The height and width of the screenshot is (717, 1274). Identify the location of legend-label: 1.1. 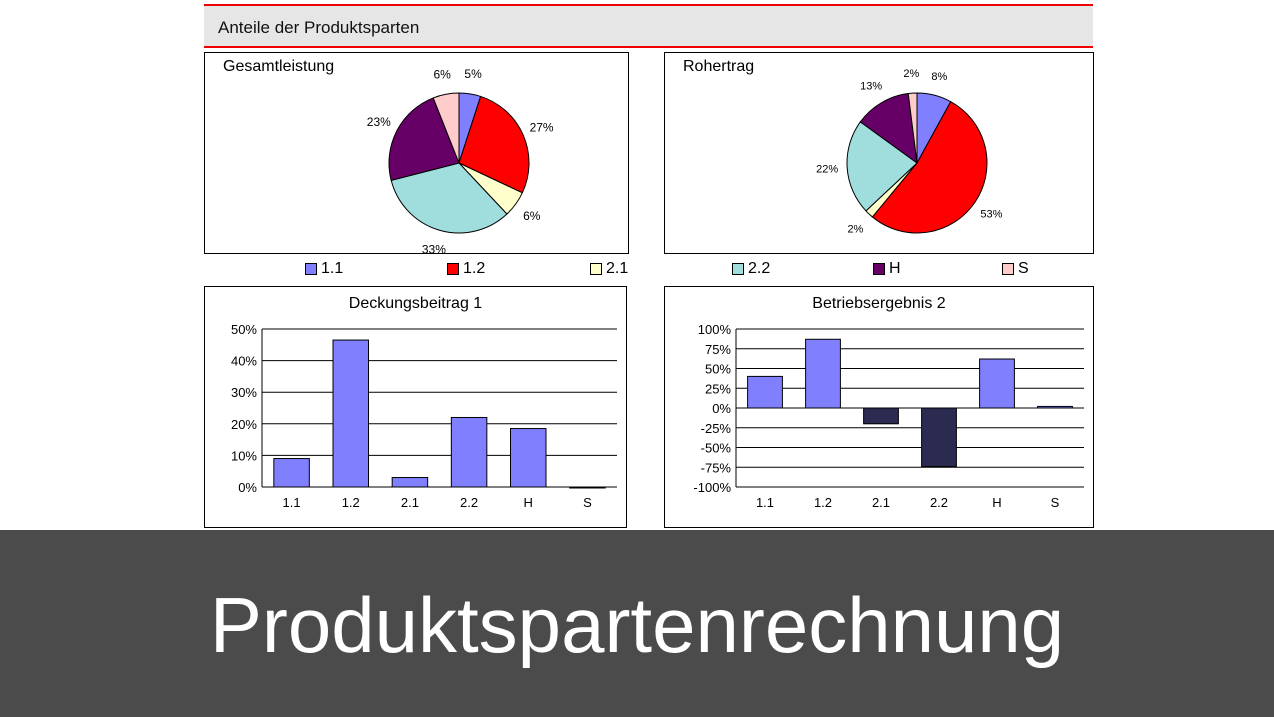
(332, 268).